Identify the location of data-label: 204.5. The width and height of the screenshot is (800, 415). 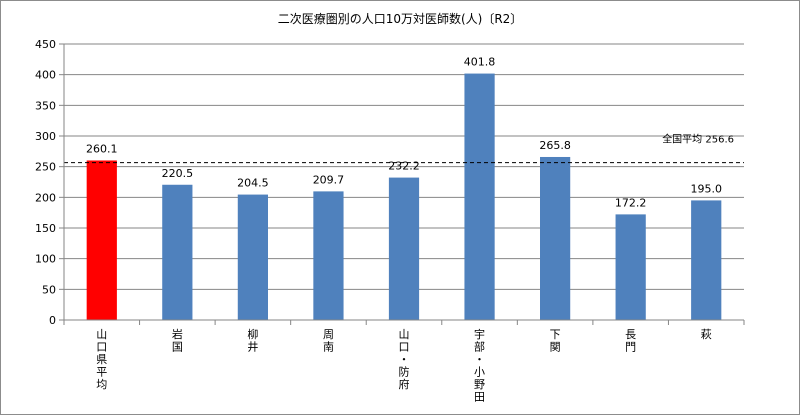
(253, 183).